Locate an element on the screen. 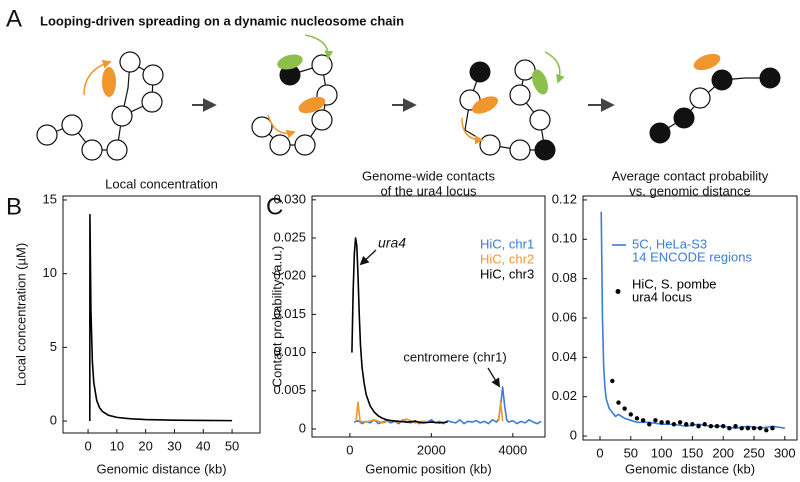 This screenshot has width=800, height=482. y-tick-label: 0.005 is located at coordinates (289, 389).